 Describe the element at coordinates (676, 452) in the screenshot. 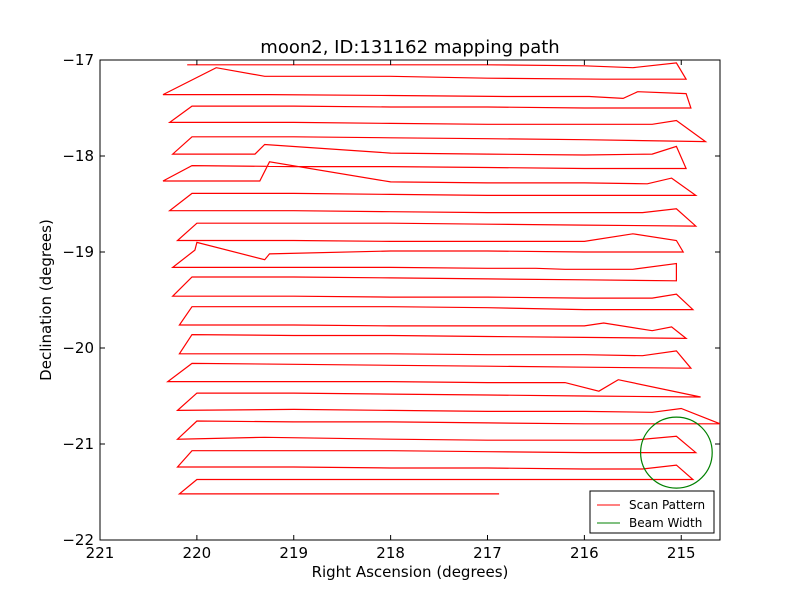

I see `series-beam-width-circle` at that location.